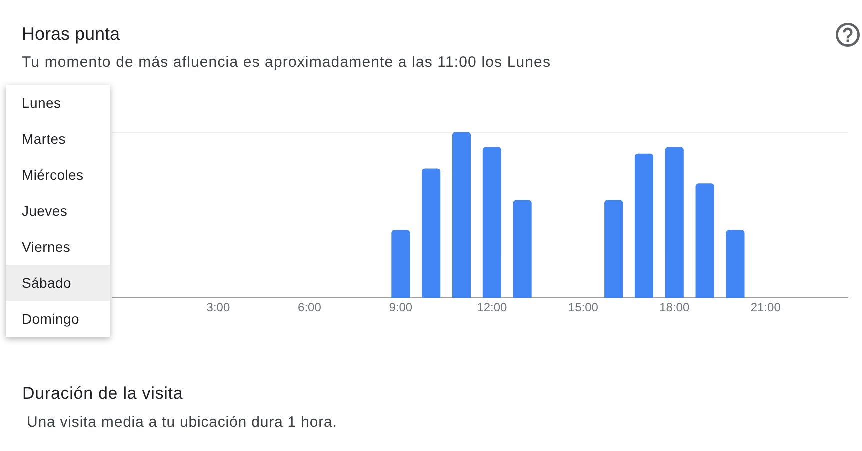 The width and height of the screenshot is (862, 451). What do you see at coordinates (218, 307) in the screenshot?
I see `x-tick-label: 3:00` at bounding box center [218, 307].